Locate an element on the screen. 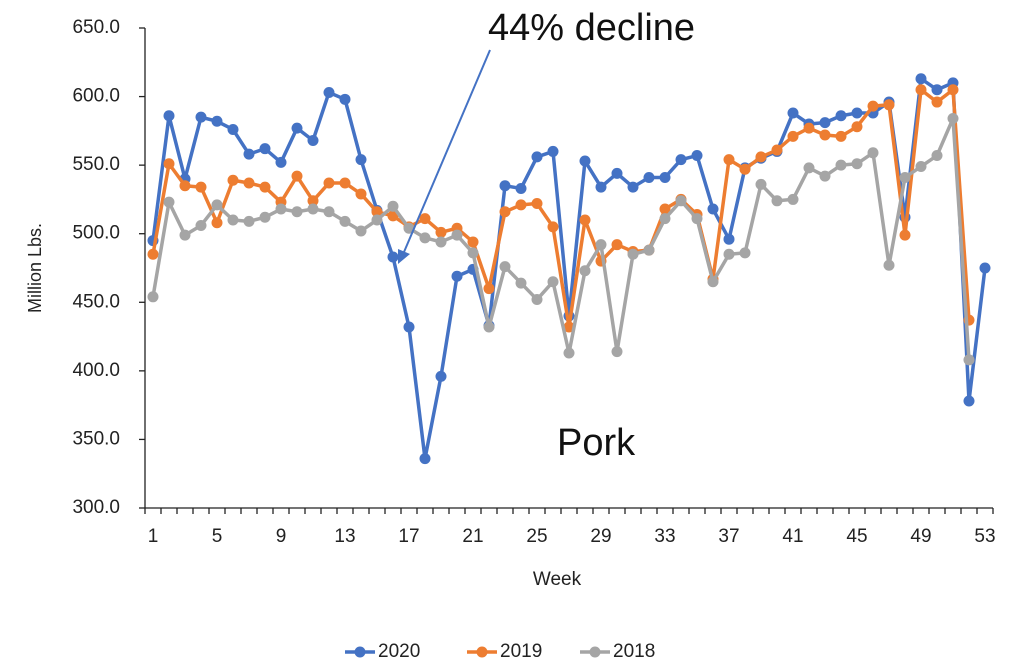  x-axis-title: Week is located at coordinates (557, 579).